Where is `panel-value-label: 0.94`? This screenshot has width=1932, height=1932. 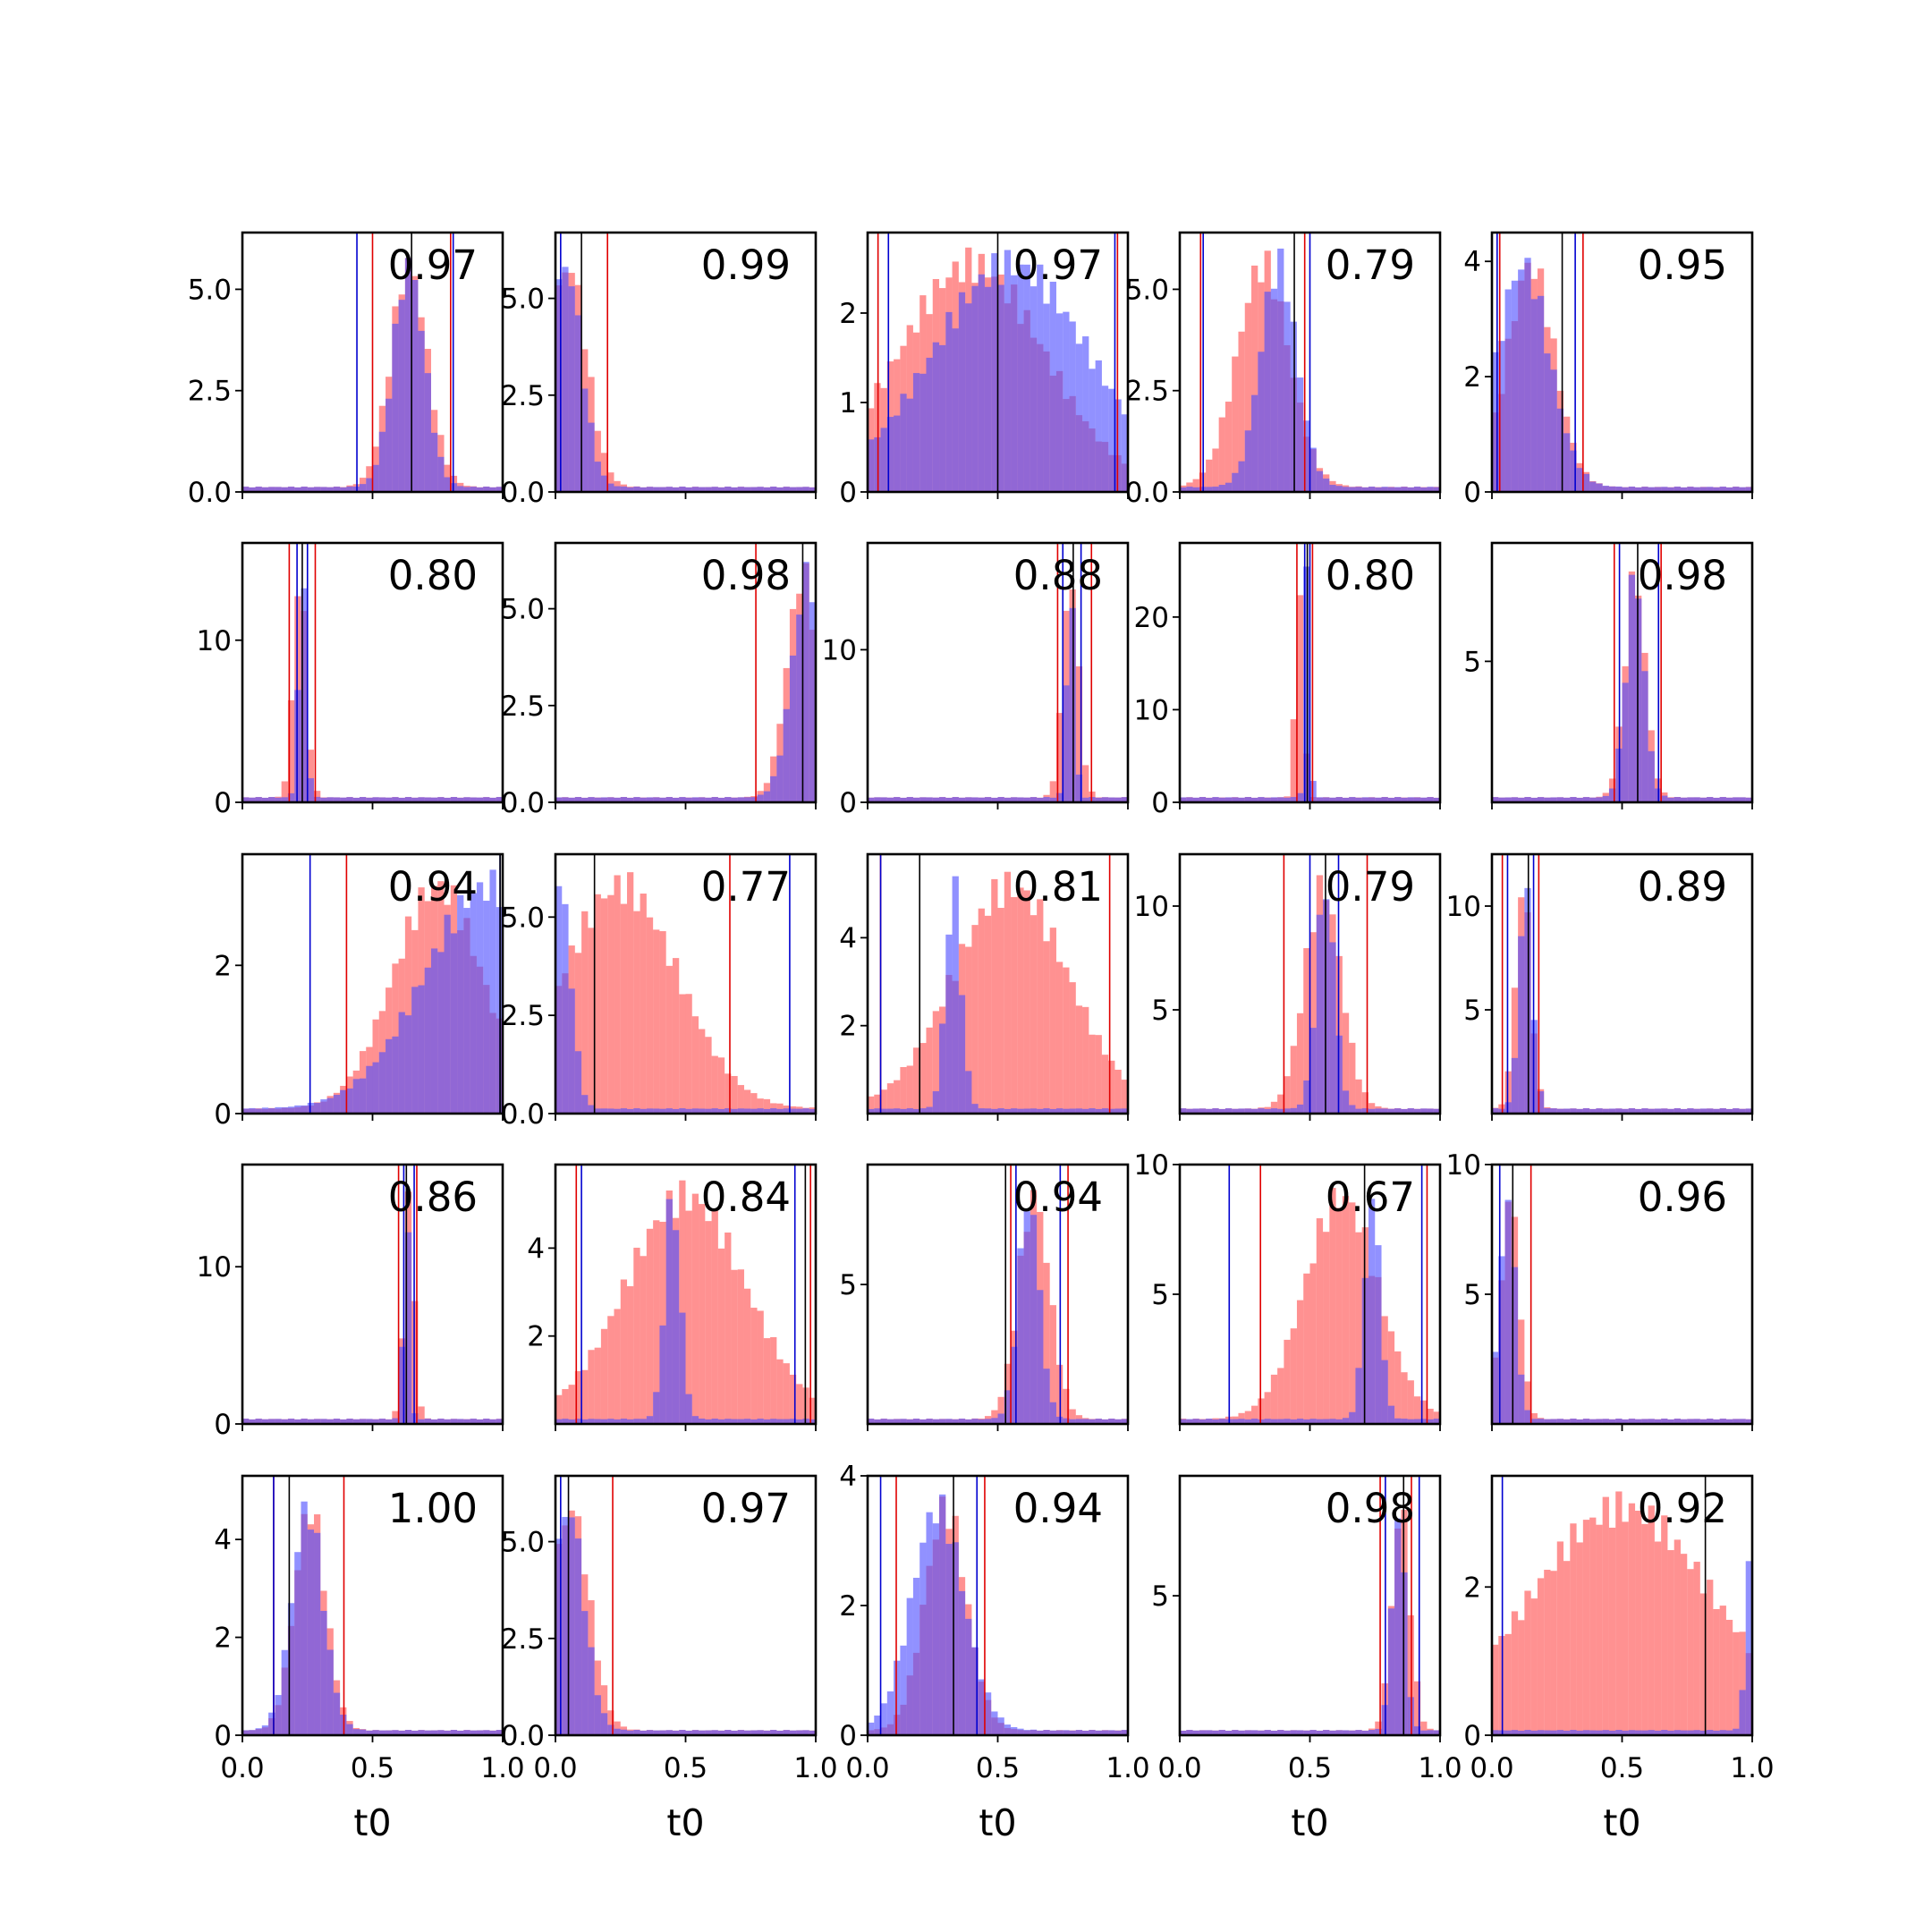 panel-value-label: 0.94 is located at coordinates (1058, 1508).